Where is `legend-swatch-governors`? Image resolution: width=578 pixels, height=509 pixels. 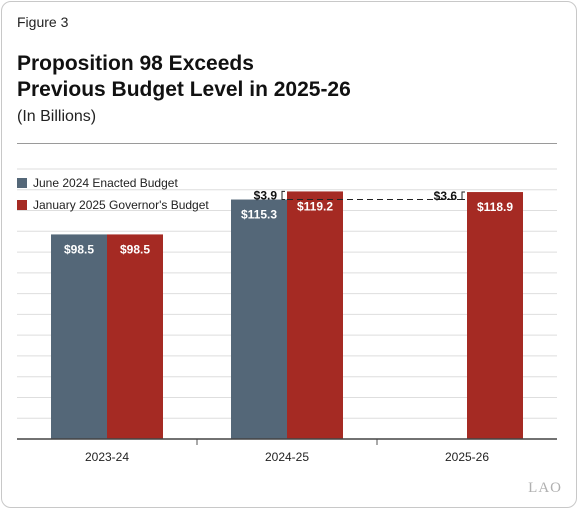 legend-swatch-governors is located at coordinates (22, 205).